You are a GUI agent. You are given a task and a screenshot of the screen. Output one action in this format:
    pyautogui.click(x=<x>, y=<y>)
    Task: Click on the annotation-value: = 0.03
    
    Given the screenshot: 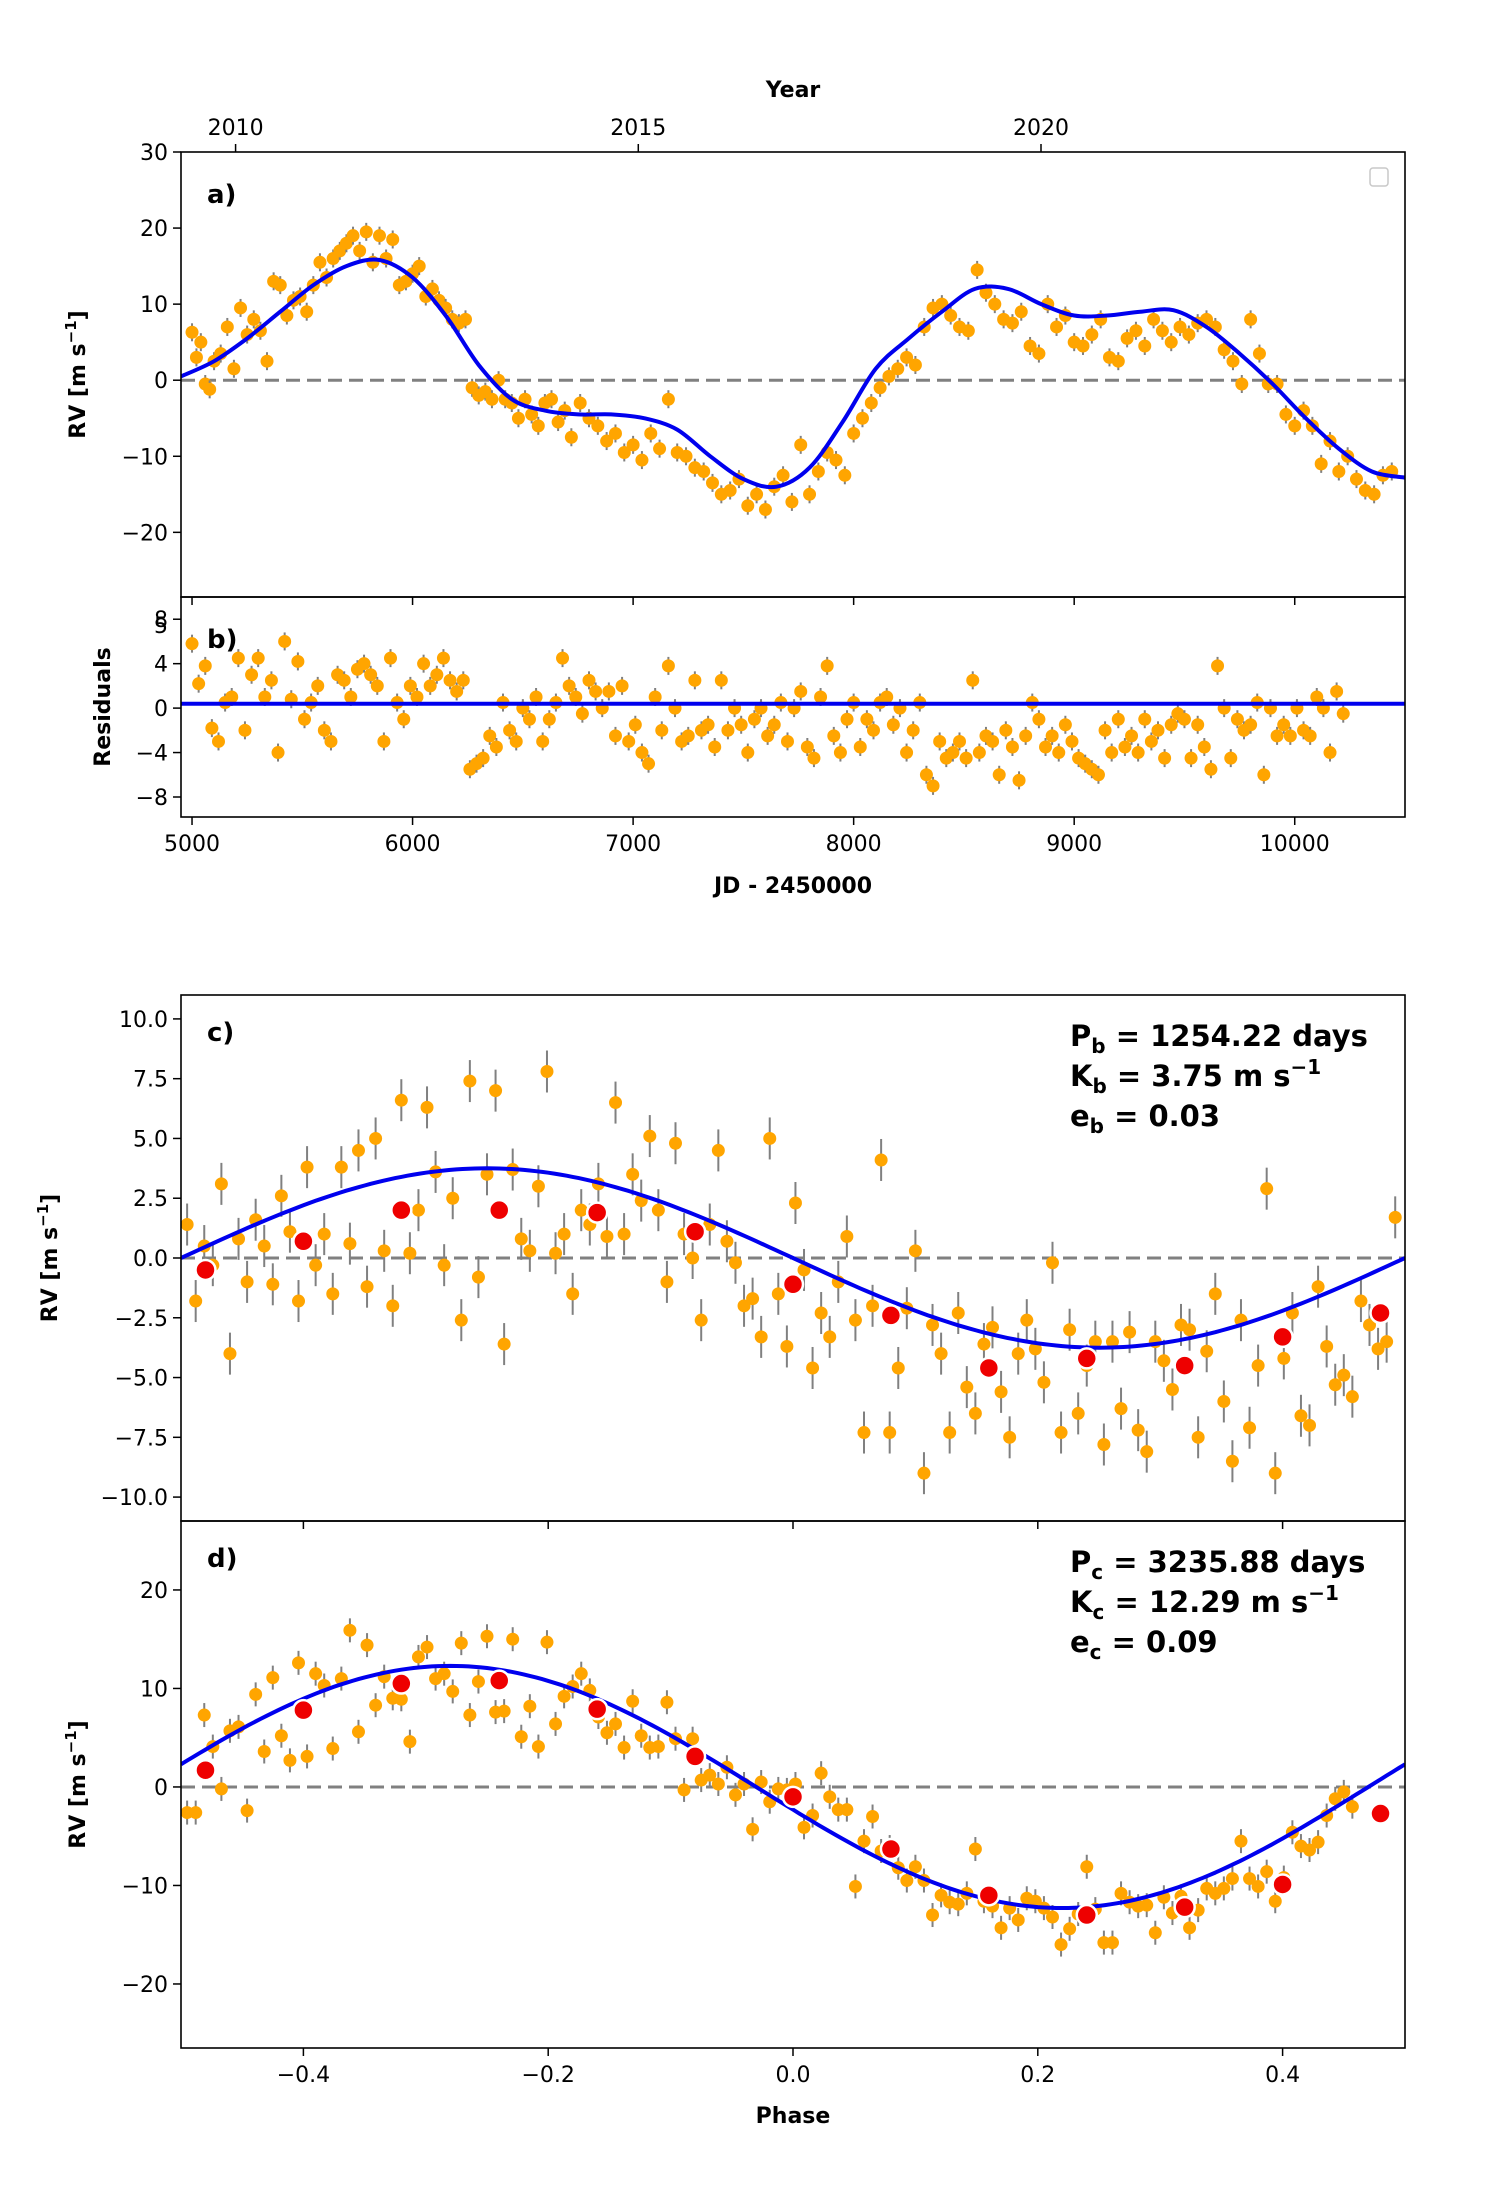 What is the action you would take?
    pyautogui.click(x=1162, y=1116)
    